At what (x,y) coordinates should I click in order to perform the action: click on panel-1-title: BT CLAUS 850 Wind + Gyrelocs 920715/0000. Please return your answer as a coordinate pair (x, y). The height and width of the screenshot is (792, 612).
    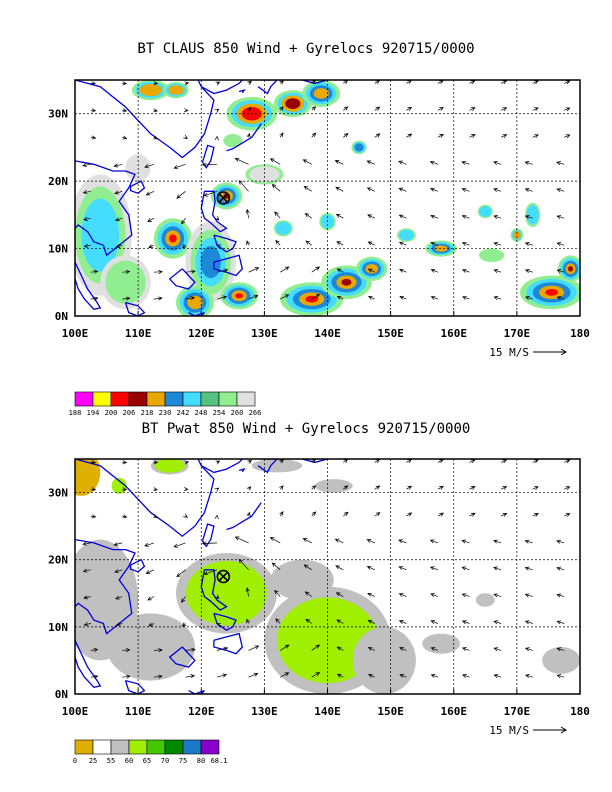
    Looking at the image, I should click on (306, 49).